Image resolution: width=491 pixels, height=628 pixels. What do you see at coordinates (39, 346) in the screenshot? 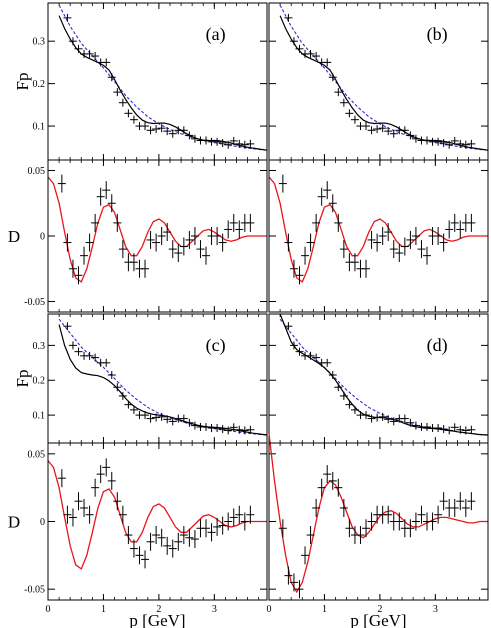
I see `y-tick-label: 0.3` at bounding box center [39, 346].